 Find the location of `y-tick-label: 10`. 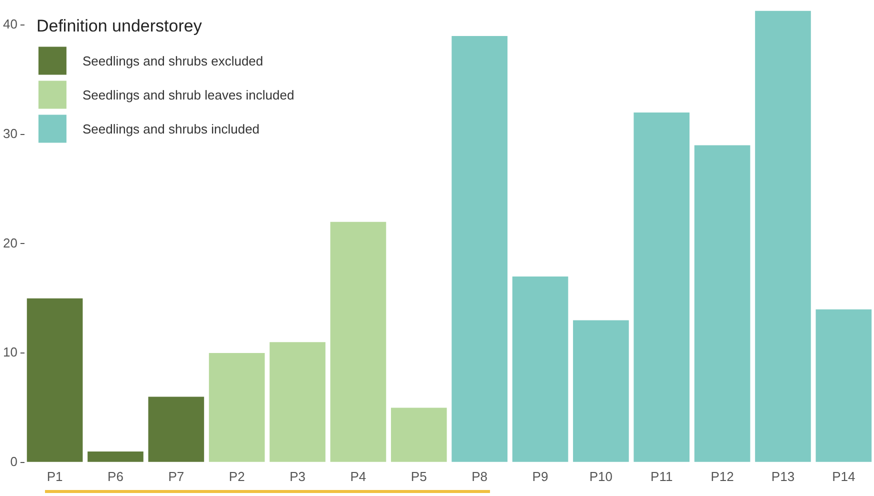

y-tick-label: 10 is located at coordinates (10, 352).